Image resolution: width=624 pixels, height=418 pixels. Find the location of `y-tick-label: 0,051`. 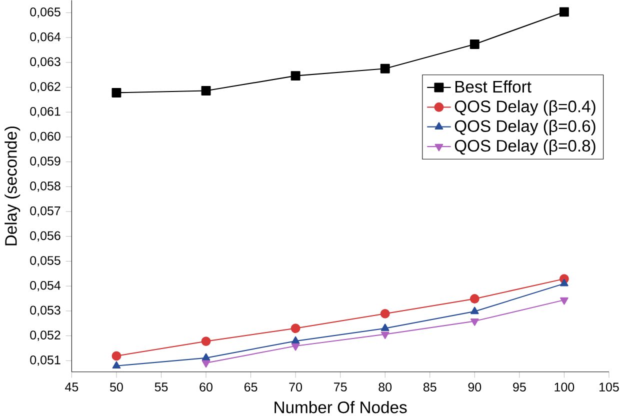

y-tick-label: 0,051 is located at coordinates (45, 361).